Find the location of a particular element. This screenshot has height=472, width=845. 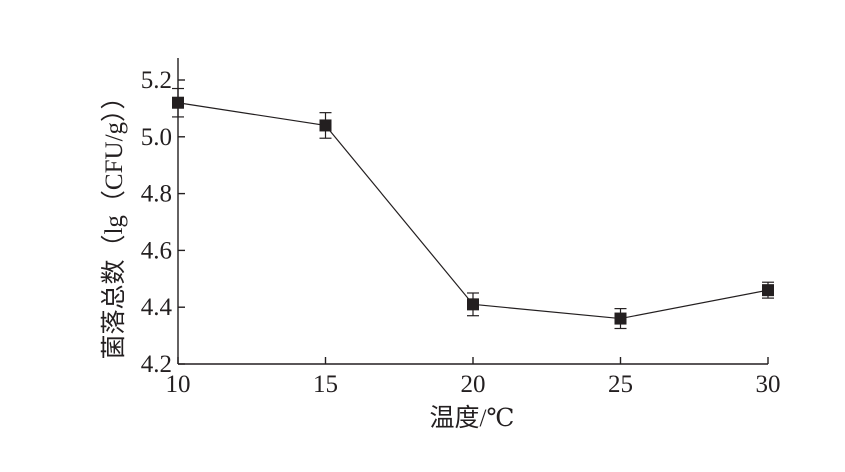

y-tick-label: 5.0 is located at coordinates (156, 137).